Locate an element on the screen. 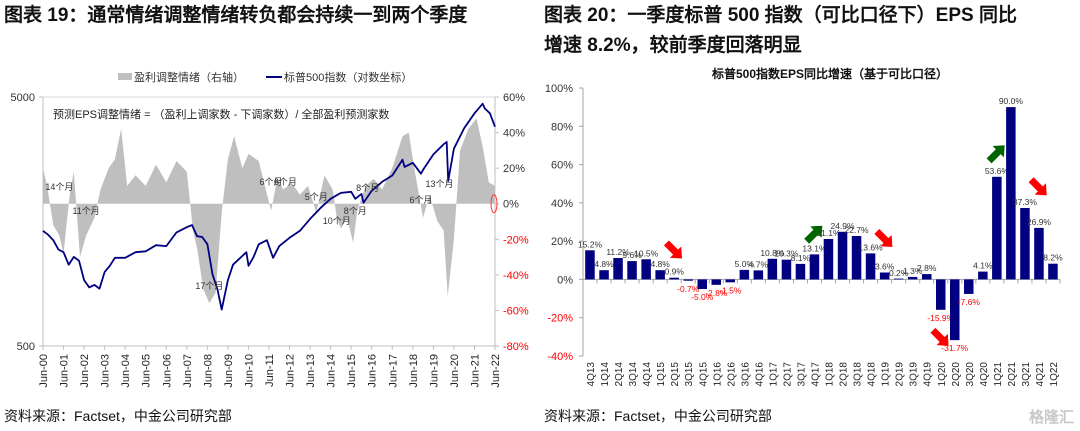 The height and width of the screenshot is (431, 1080). x-tick-label: Jun-22 is located at coordinates (496, 371).